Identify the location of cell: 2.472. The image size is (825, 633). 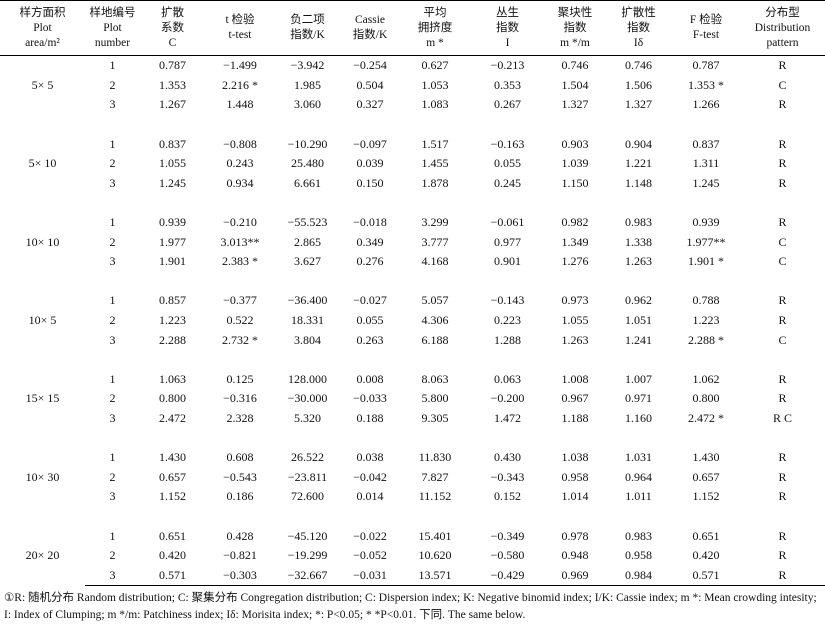
(172, 417).